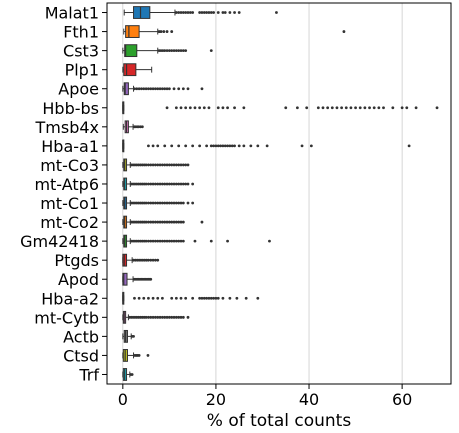  I want to click on box-mt-Co3, so click(156, 165).